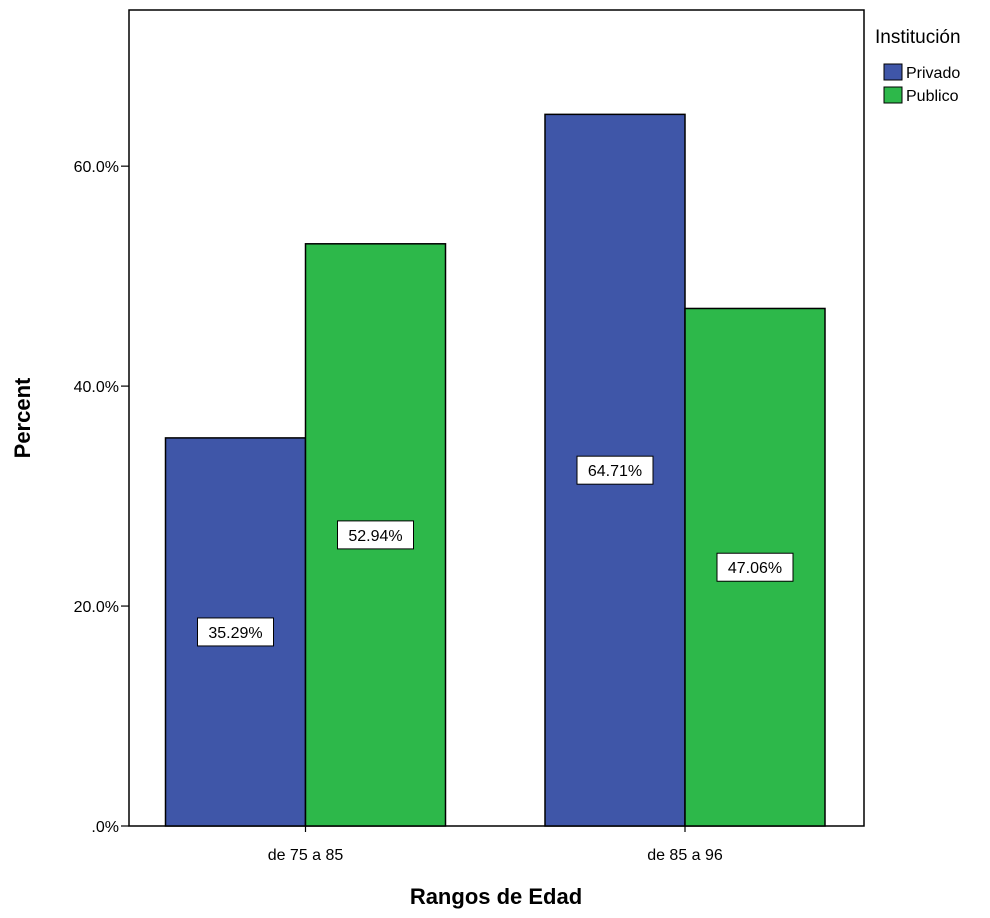 The height and width of the screenshot is (918, 990). I want to click on data-label: 35.29%, so click(235, 633).